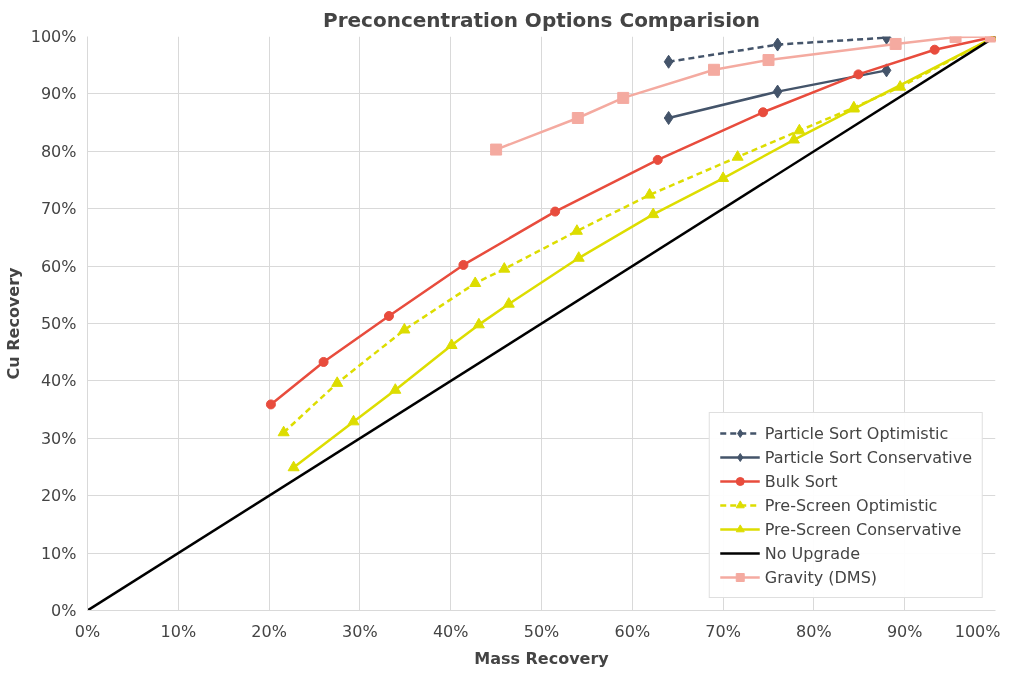 The height and width of the screenshot is (683, 1014). Describe the element at coordinates (58, 496) in the screenshot. I see `y-tick-label: 20%` at that location.